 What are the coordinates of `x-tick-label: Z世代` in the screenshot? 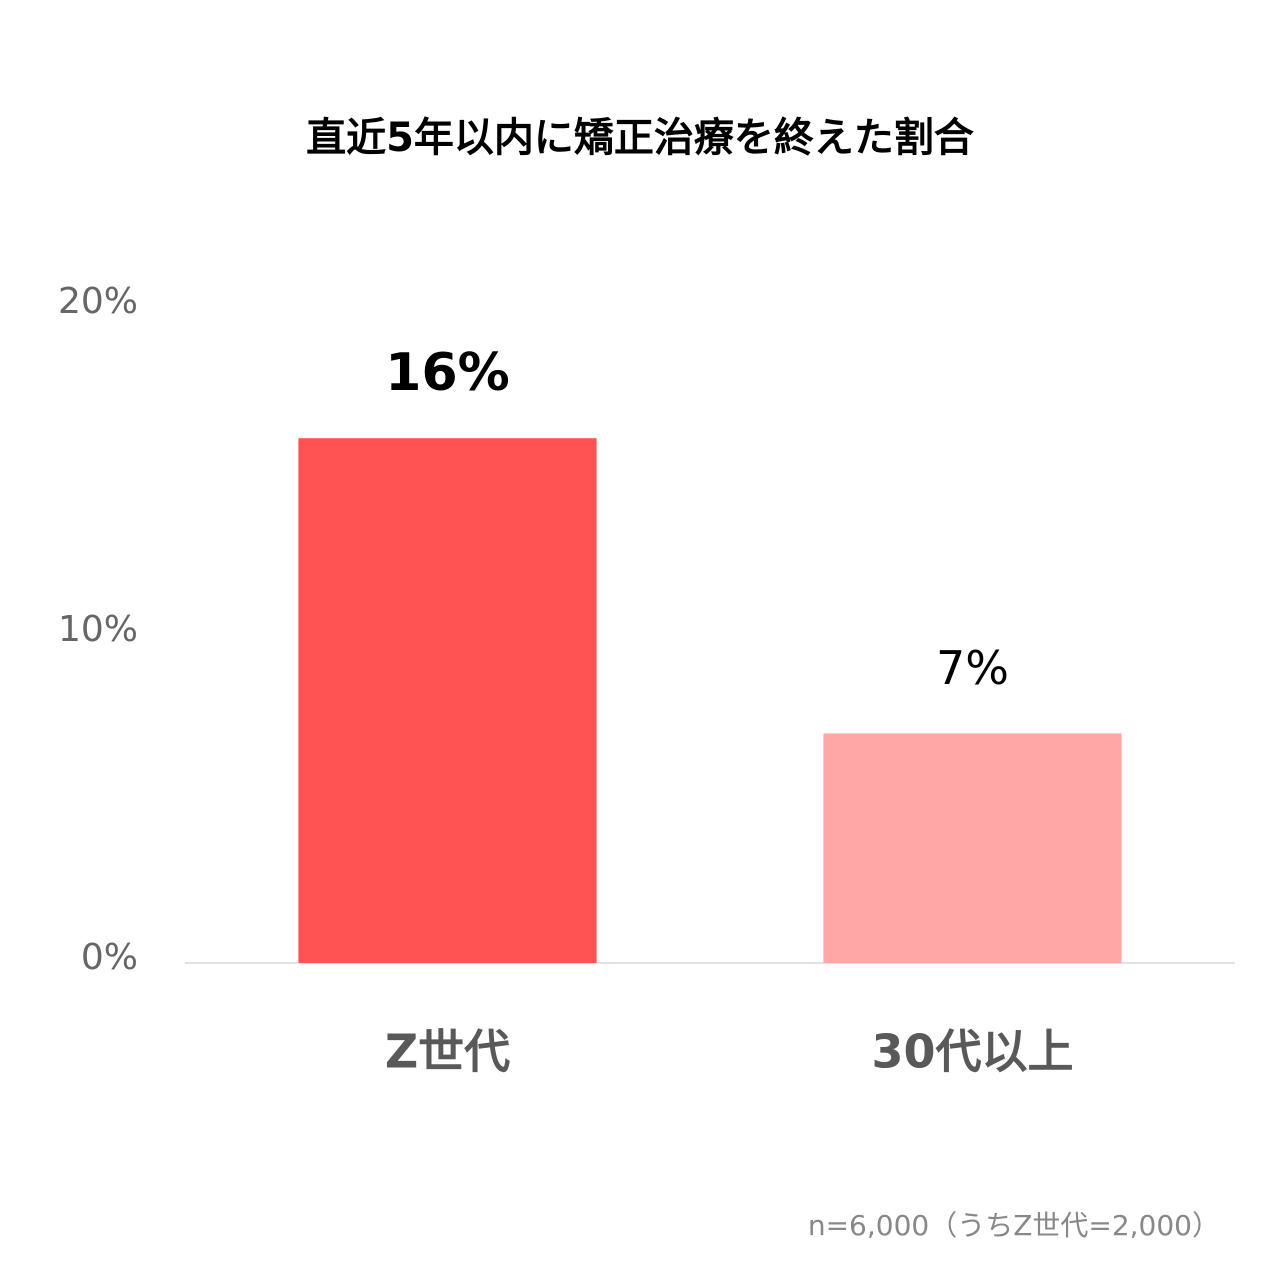 It's located at (447, 1052).